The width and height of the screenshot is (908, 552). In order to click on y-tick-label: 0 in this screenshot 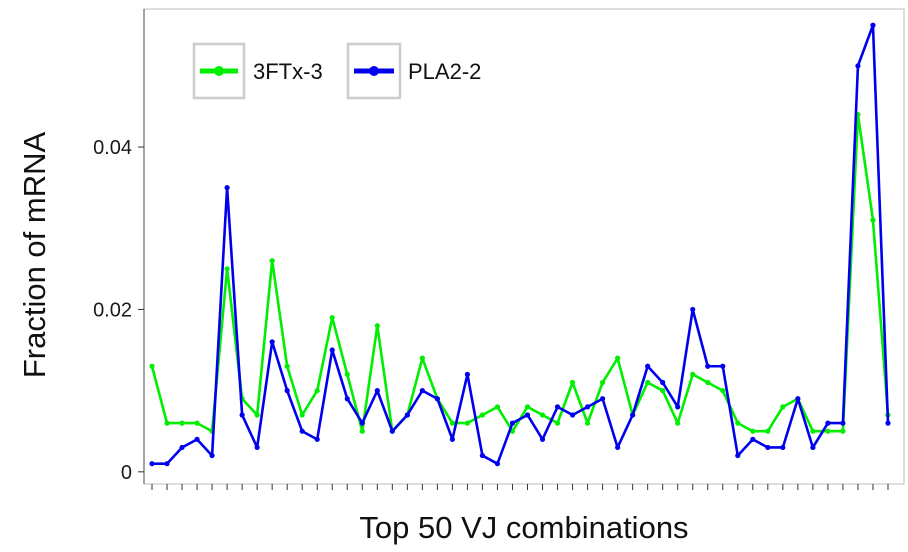, I will do `click(126, 473)`.